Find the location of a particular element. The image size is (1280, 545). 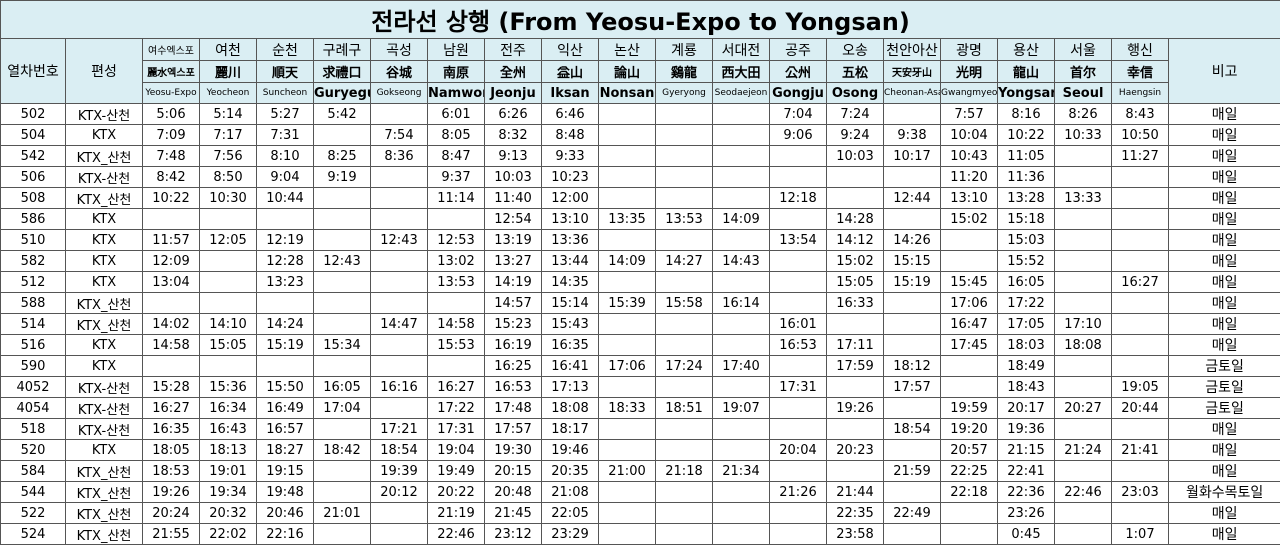

time-cell: 9:04 is located at coordinates (285, 177).